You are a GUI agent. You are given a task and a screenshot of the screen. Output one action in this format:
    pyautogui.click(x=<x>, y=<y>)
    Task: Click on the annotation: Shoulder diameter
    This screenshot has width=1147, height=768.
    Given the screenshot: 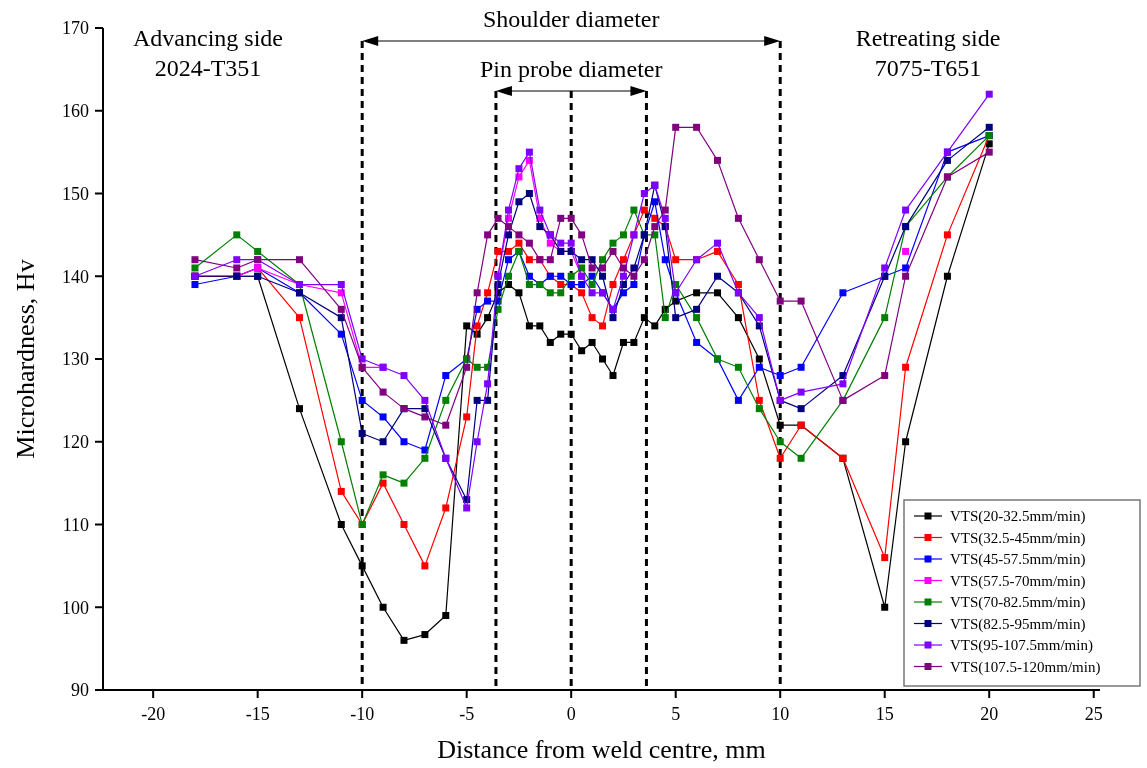 What is the action you would take?
    pyautogui.click(x=571, y=19)
    